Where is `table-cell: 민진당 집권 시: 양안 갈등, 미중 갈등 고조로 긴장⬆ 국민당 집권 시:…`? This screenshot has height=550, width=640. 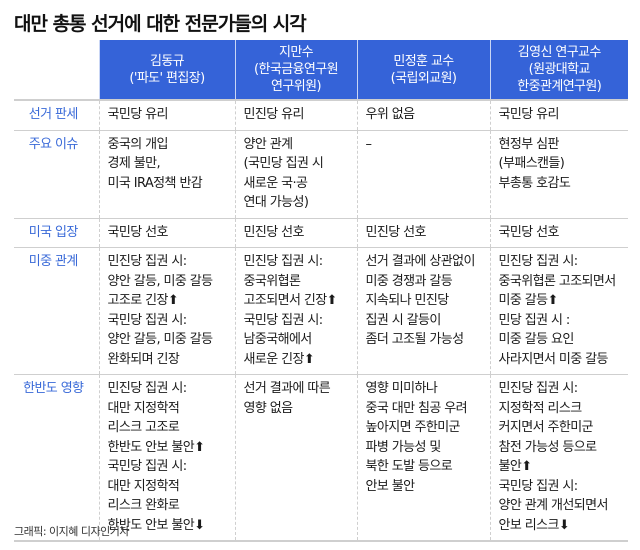 table-cell: 민진당 집권 시: 양안 갈등, 미중 갈등 고조로 긴장⬆ 국민당 집권 시:… is located at coordinates (166, 311).